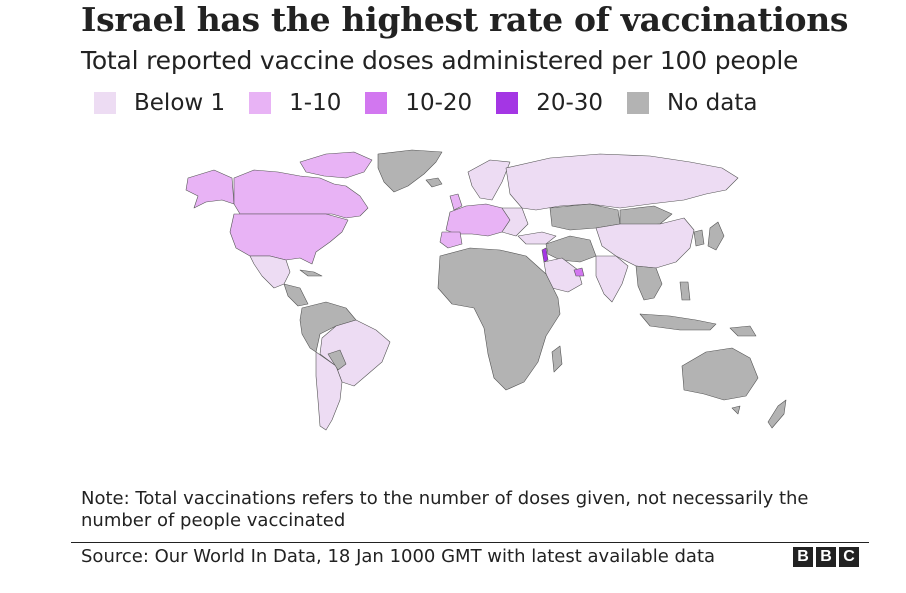 The height and width of the screenshot is (593, 906). Describe the element at coordinates (571, 249) in the screenshot. I see `region-middle-east` at that location.